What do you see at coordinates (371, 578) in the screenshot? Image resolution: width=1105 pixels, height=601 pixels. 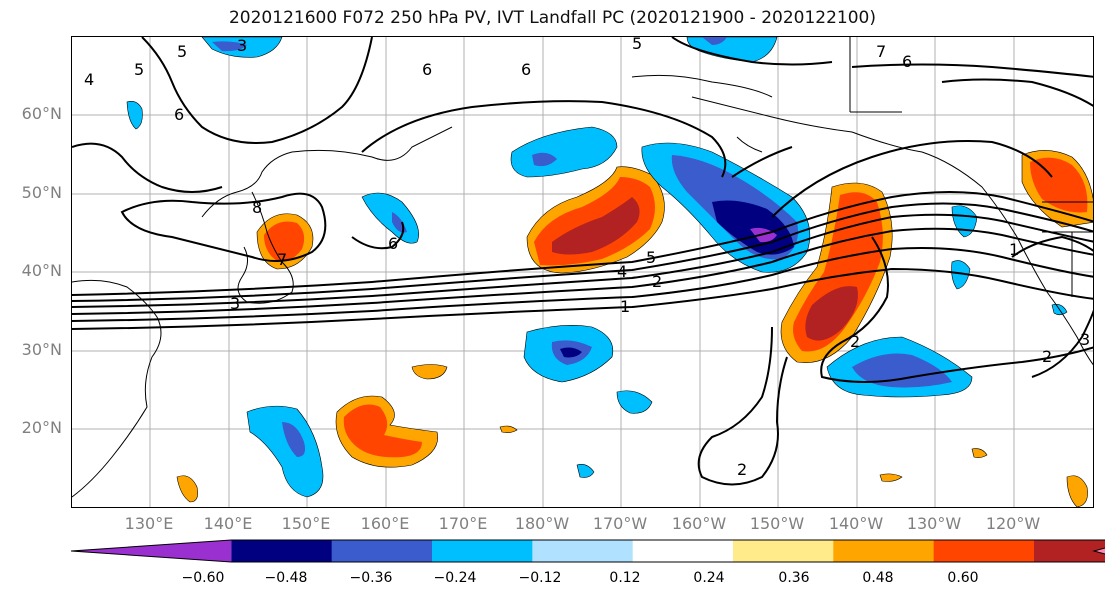 I see `colorbar-tick: −0.36` at bounding box center [371, 578].